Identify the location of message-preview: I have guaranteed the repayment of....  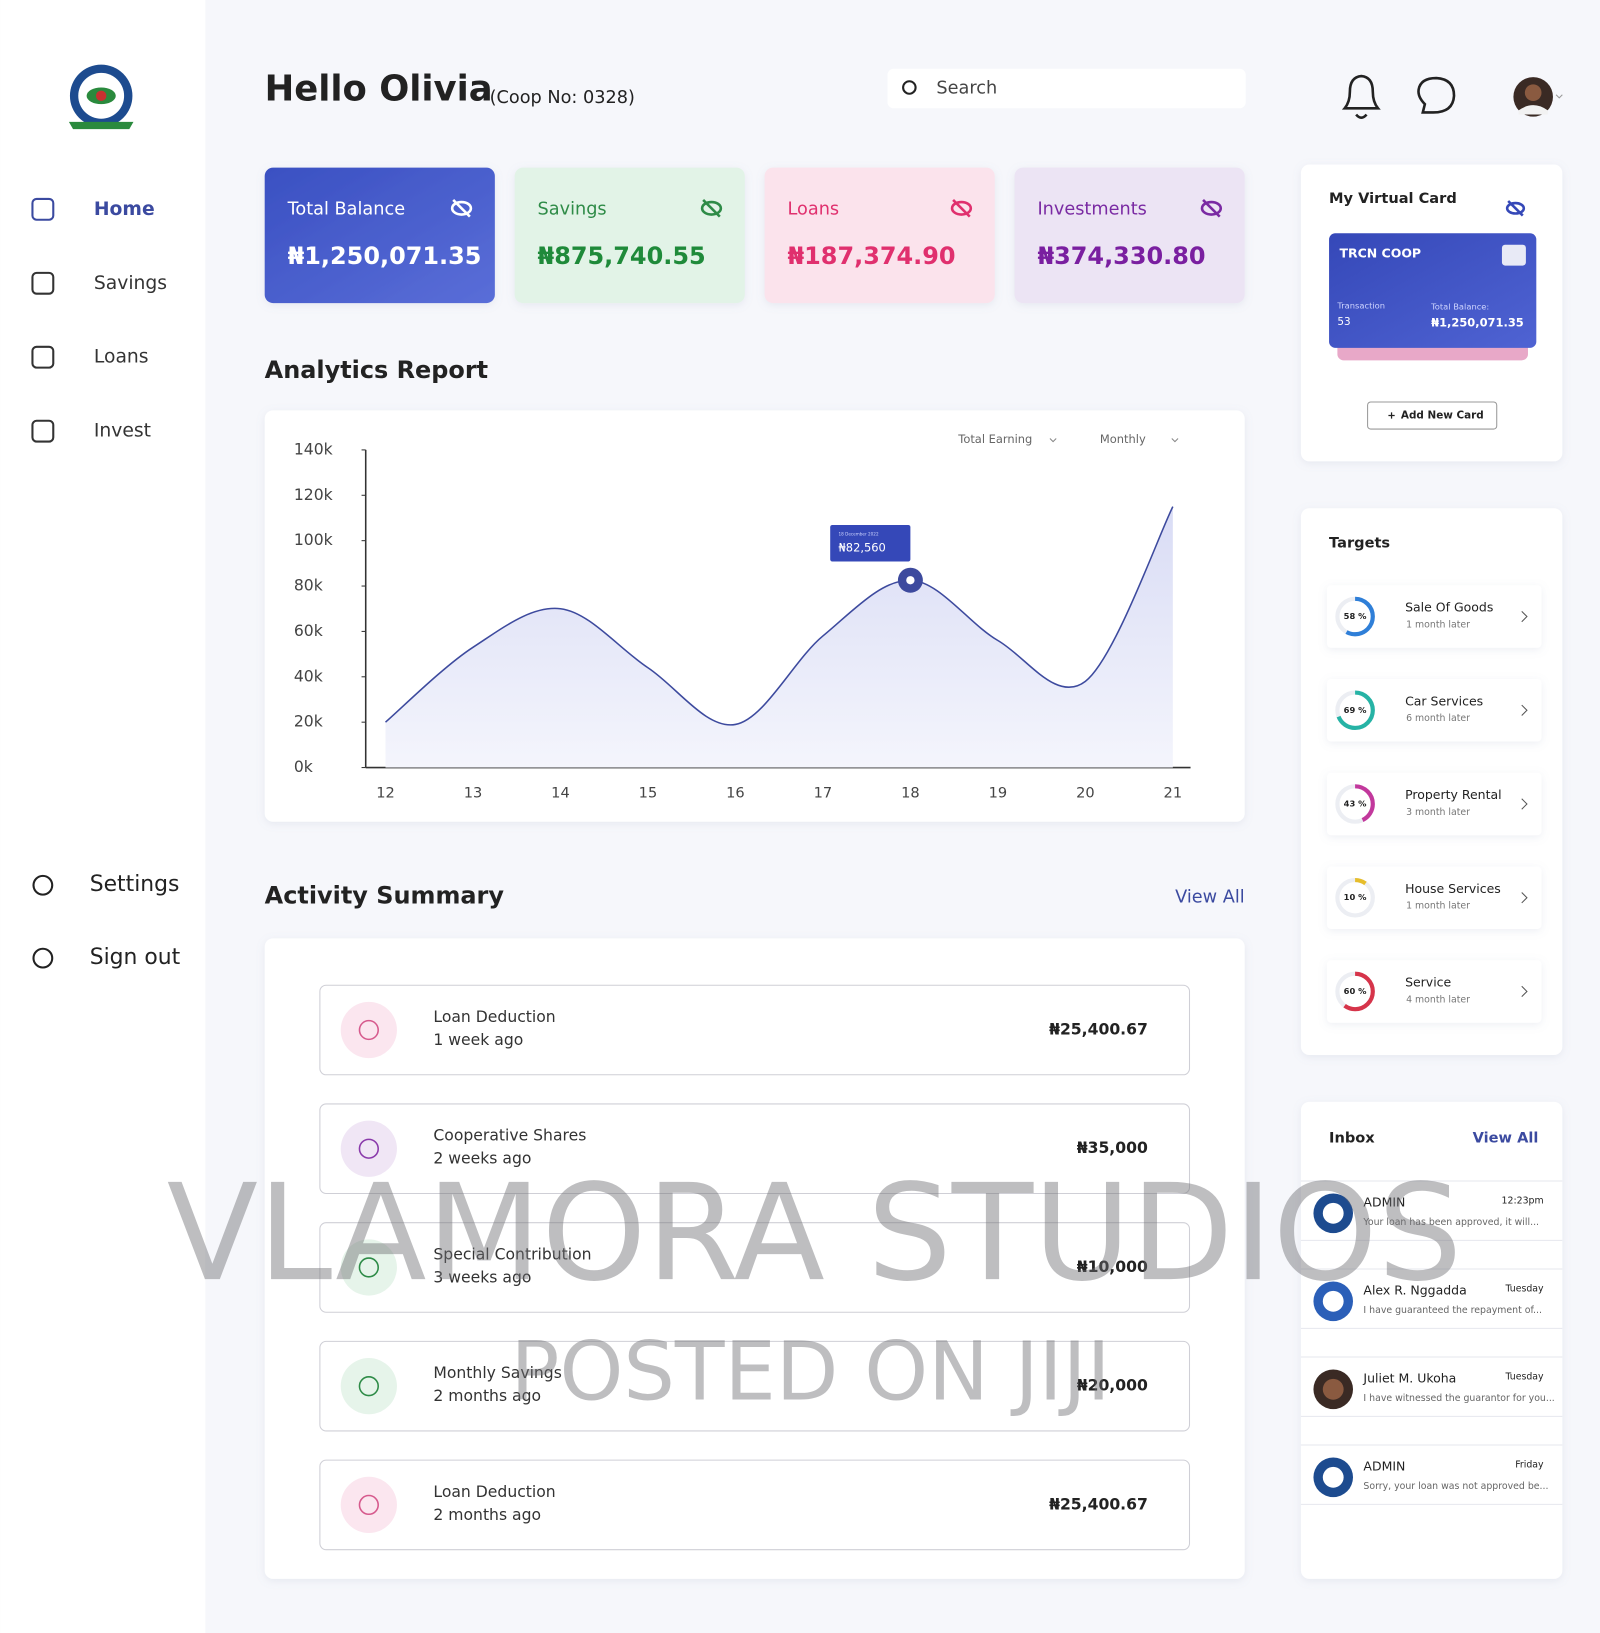
(1452, 1310).